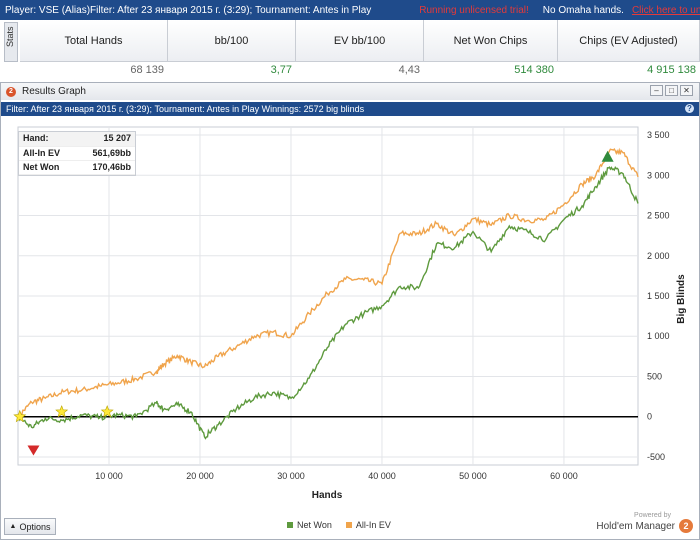 The width and height of the screenshot is (700, 540). What do you see at coordinates (33, 450) in the screenshot?
I see `triangle-down-marker` at bounding box center [33, 450].